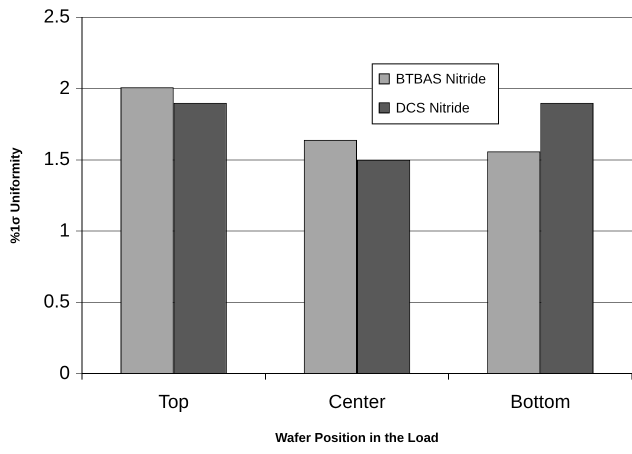 This screenshot has width=632, height=454. What do you see at coordinates (433, 107) in the screenshot?
I see `legend-label: DCS Nitride` at bounding box center [433, 107].